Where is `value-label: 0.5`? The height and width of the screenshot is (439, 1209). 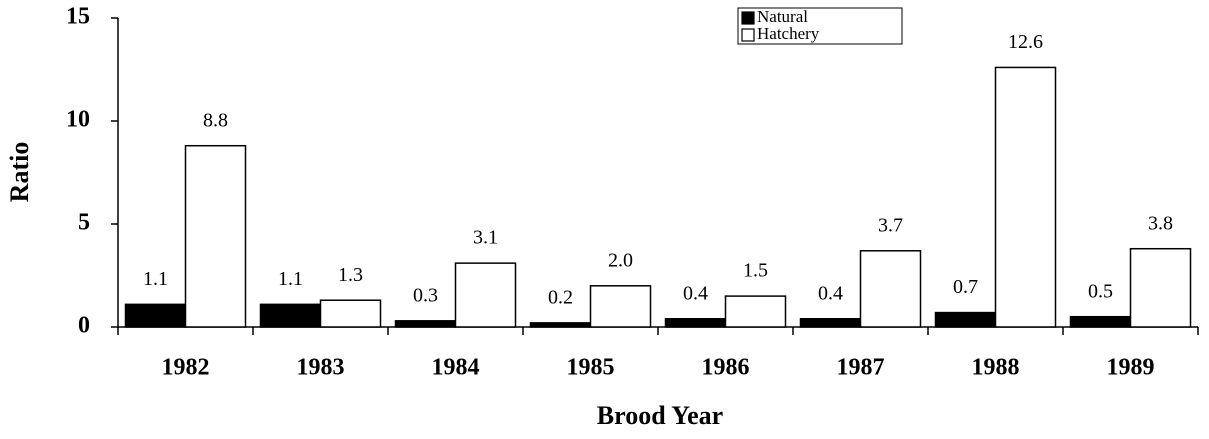
value-label: 0.5 is located at coordinates (1100, 291).